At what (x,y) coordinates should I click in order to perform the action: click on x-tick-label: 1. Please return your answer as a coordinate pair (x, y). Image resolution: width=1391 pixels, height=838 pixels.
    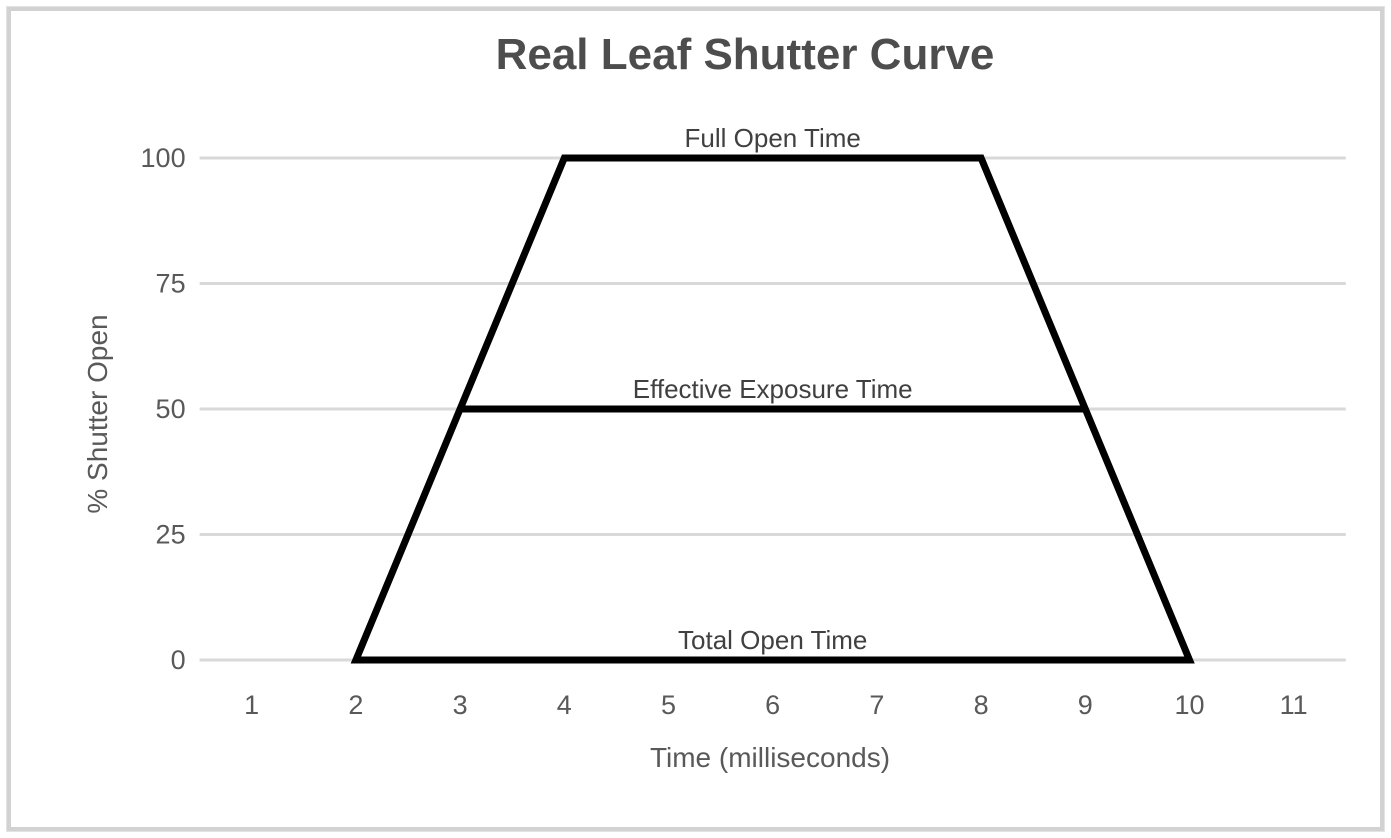
    Looking at the image, I should click on (251, 705).